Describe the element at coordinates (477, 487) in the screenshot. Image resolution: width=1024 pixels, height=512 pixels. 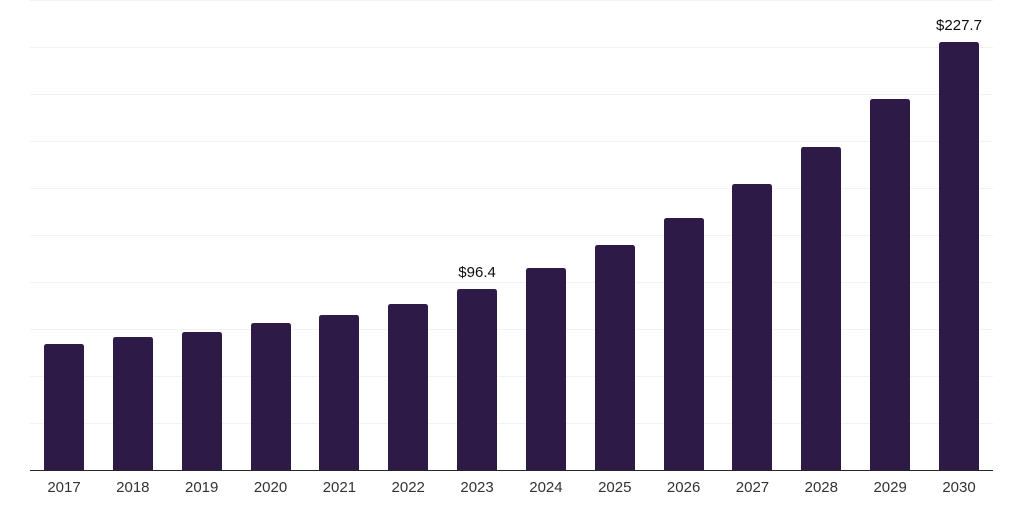
I see `x-tick-2023: 2023` at that location.